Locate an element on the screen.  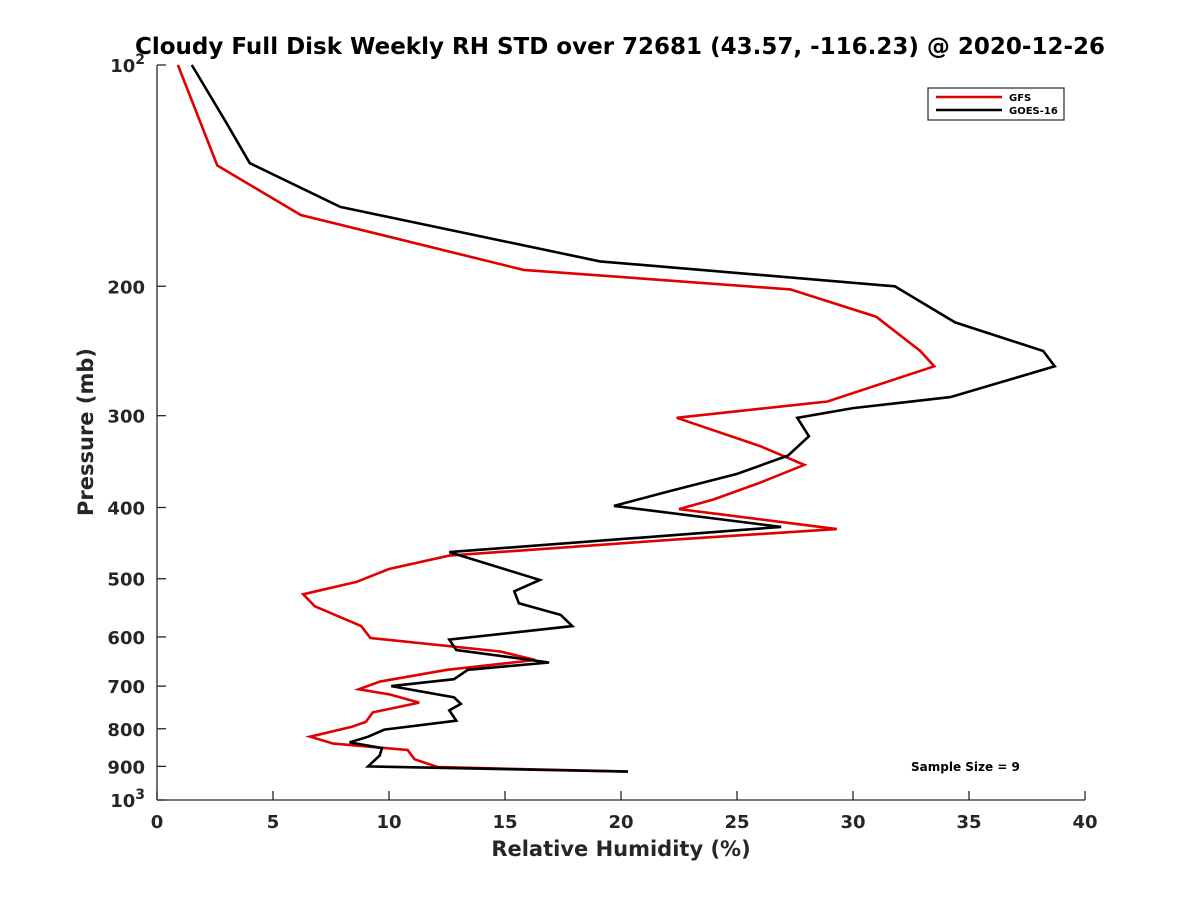
y-tick-label: 300 is located at coordinates (126, 417).